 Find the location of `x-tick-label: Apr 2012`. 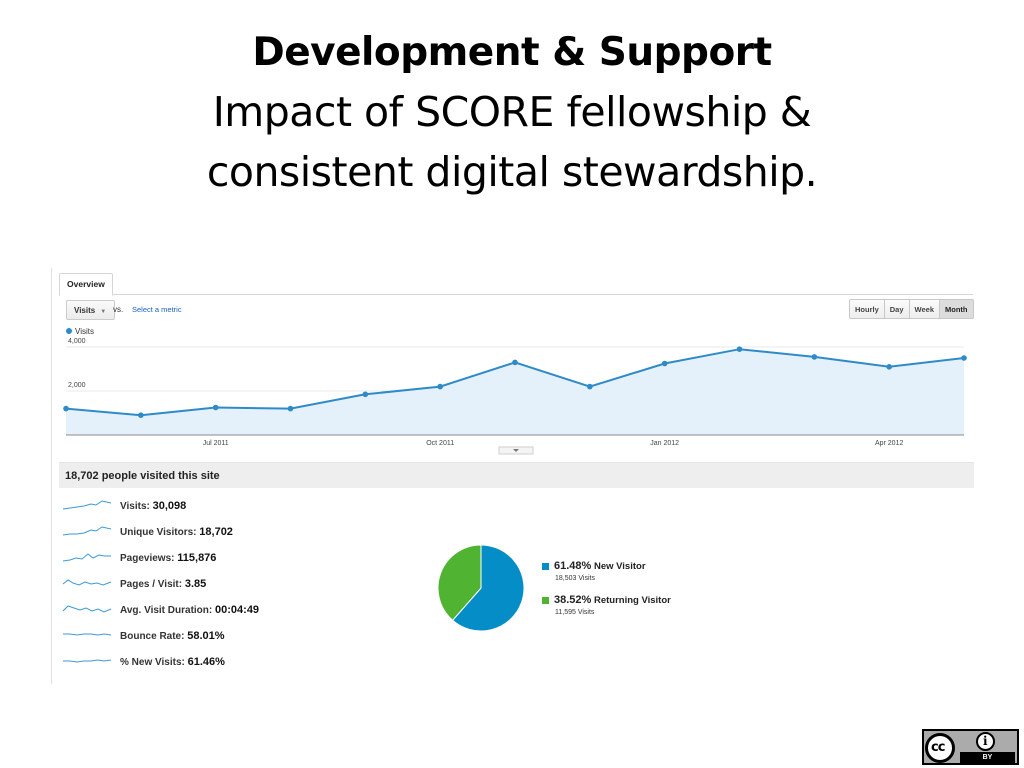

x-tick-label: Apr 2012 is located at coordinates (889, 443).